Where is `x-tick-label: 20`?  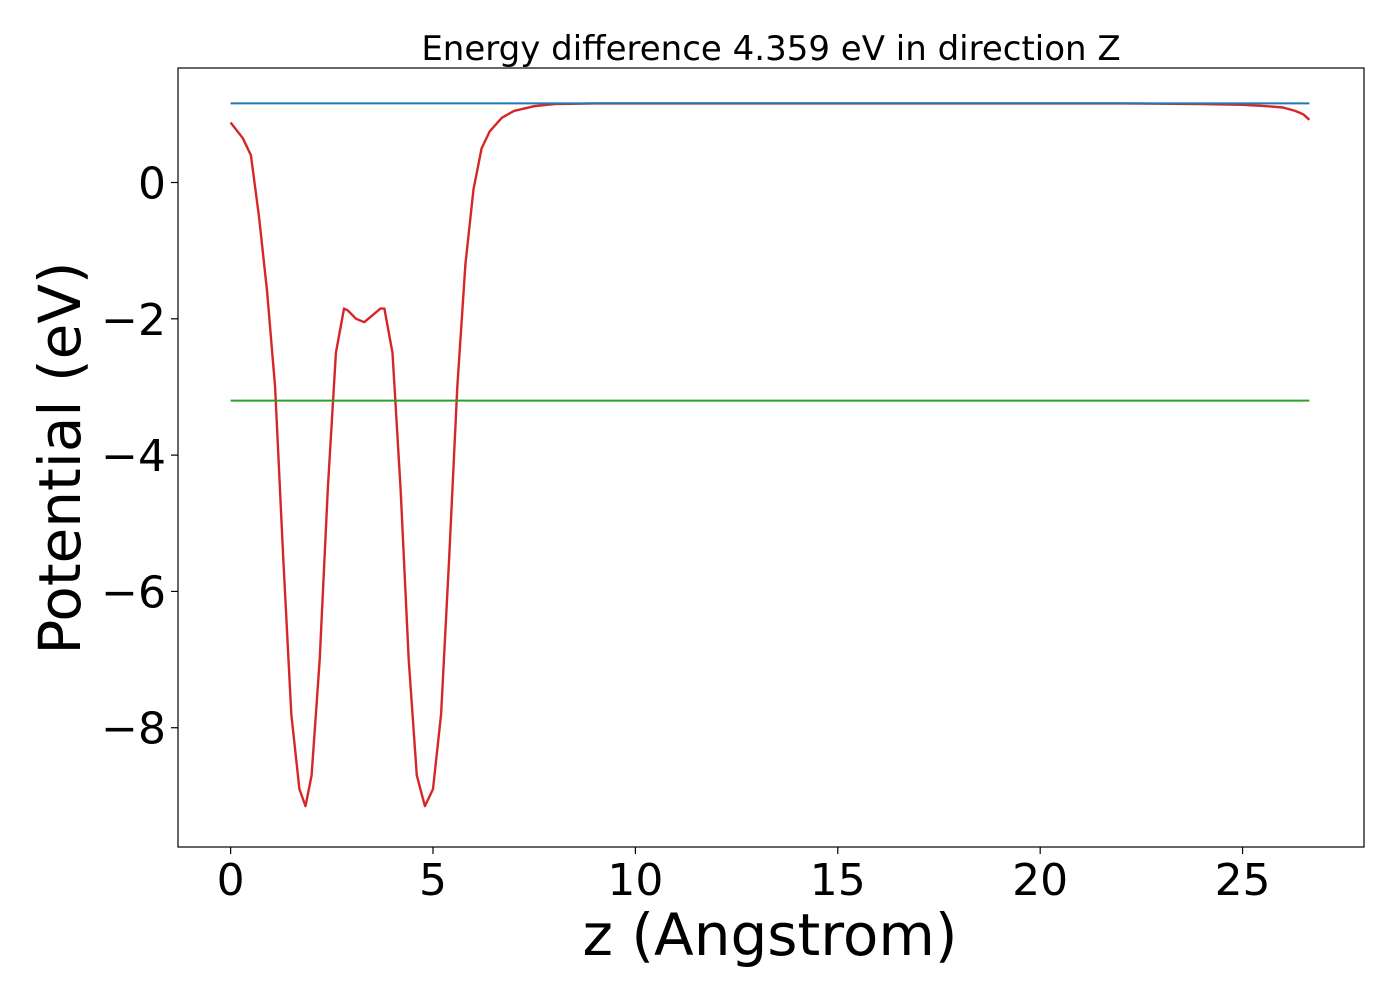
x-tick-label: 20 is located at coordinates (1040, 880).